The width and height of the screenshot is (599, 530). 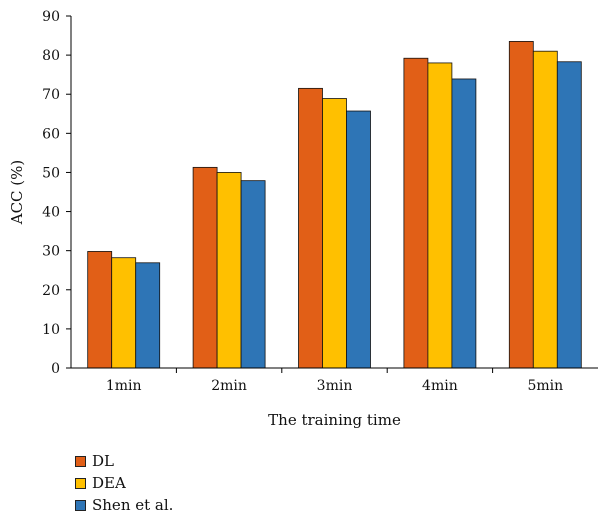 I want to click on y-tick-label: 0, so click(x=55, y=369).